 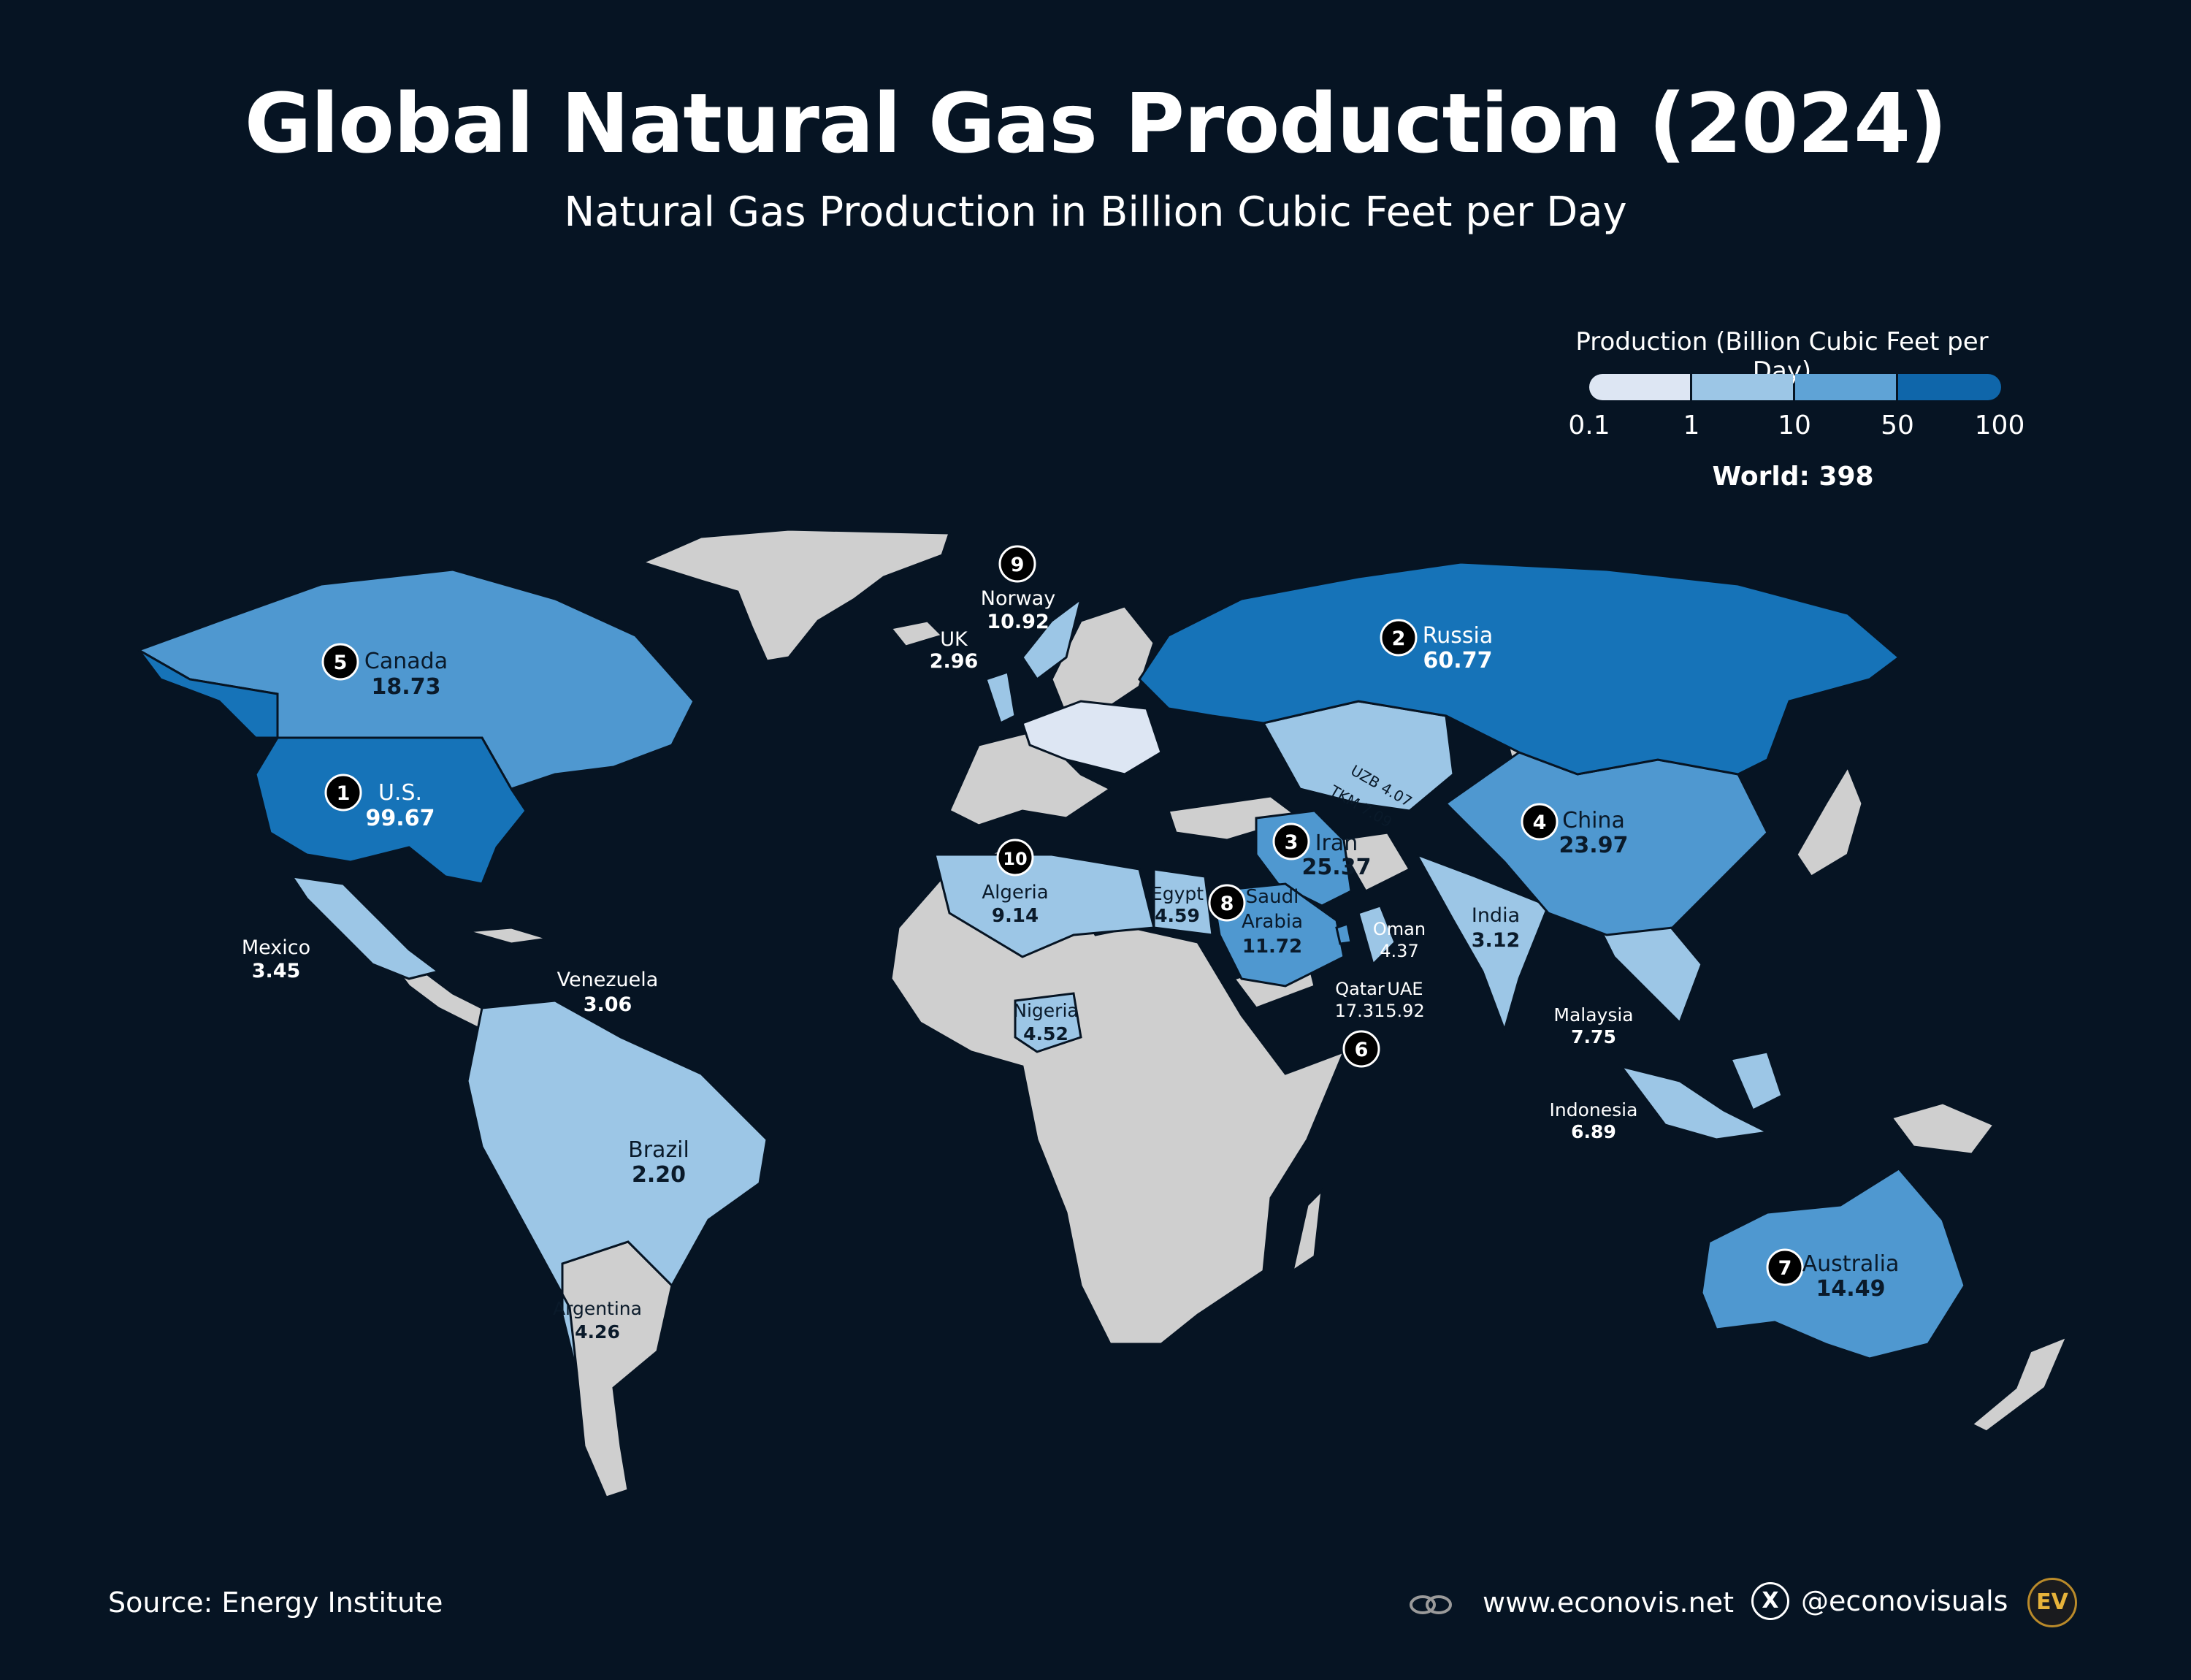 What do you see at coordinates (400, 818) in the screenshot?
I see `label-us-value: 99.67` at bounding box center [400, 818].